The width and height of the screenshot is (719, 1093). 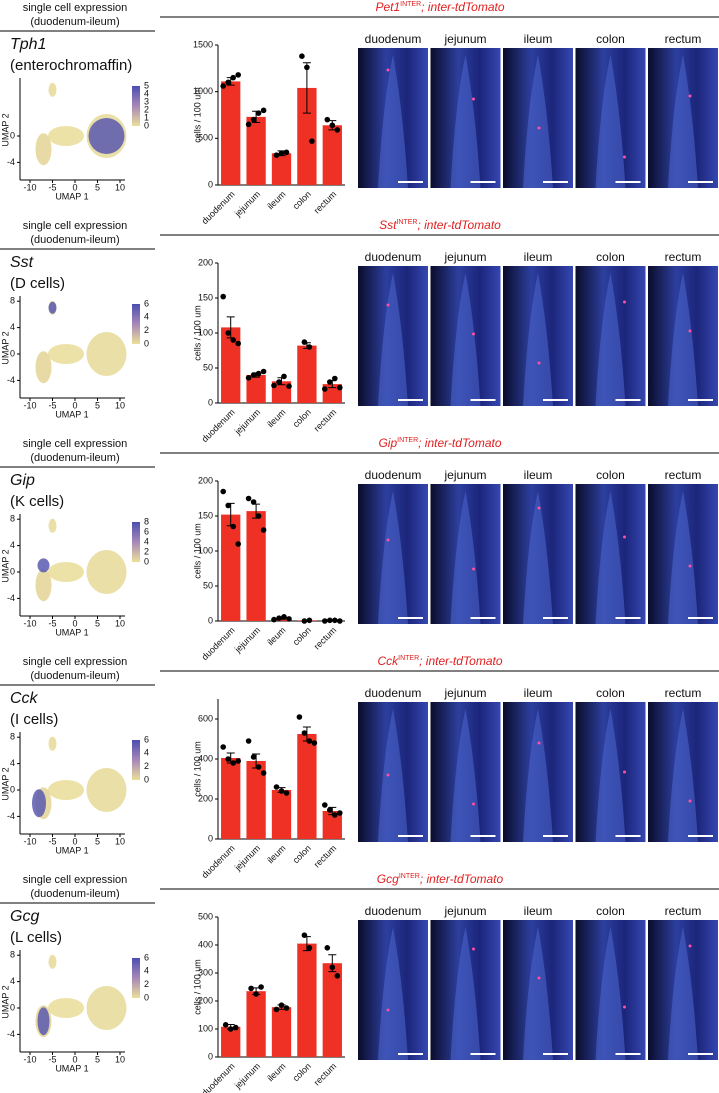 What do you see at coordinates (464, 257) in the screenshot?
I see `image-label: jejunum` at bounding box center [464, 257].